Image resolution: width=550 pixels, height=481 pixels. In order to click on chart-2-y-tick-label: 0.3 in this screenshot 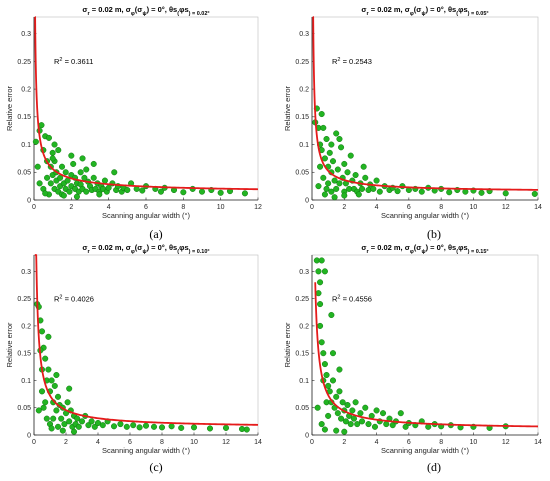, I will do `click(26, 272)`.